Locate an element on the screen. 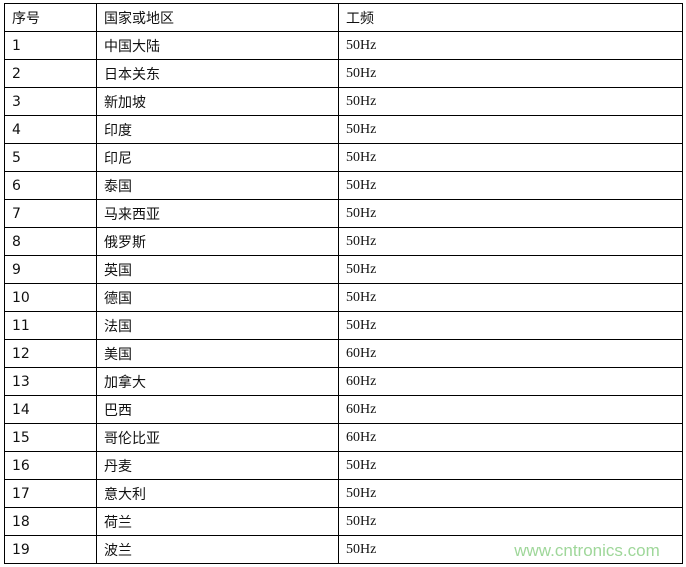  index-cell: 18 is located at coordinates (50, 521).